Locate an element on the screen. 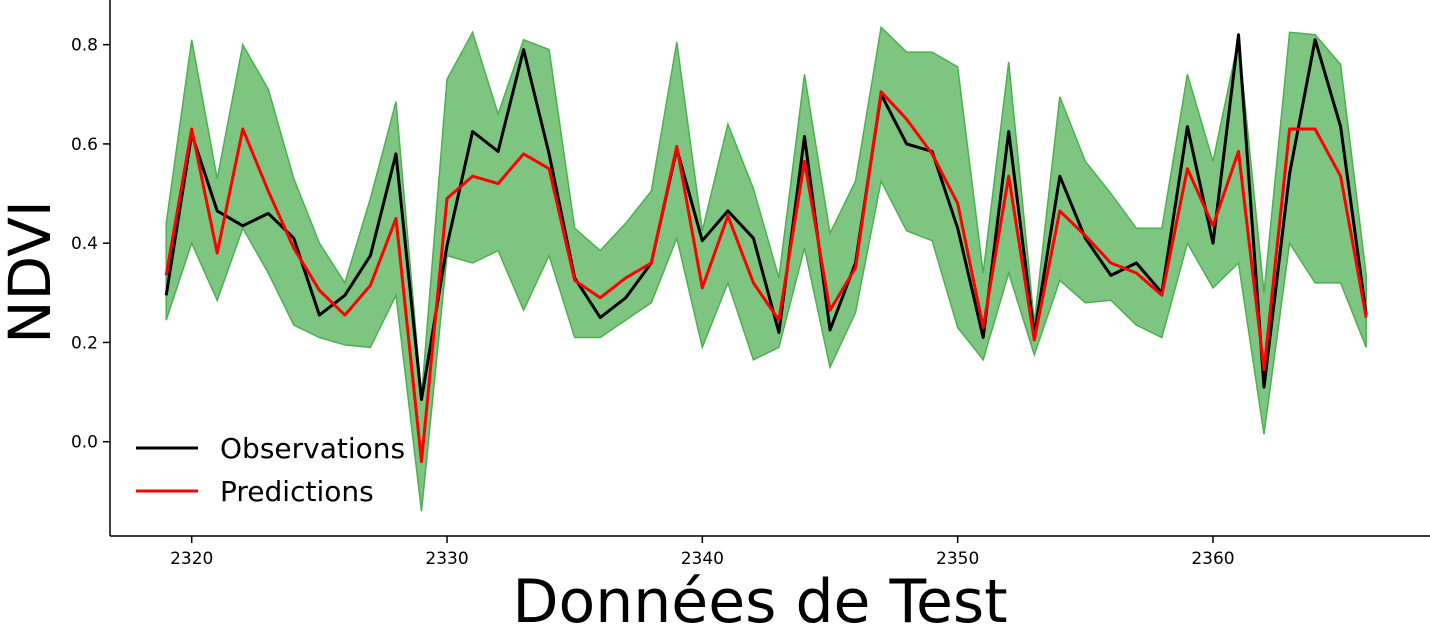  x-axis-label: Données de Test is located at coordinates (759, 600).